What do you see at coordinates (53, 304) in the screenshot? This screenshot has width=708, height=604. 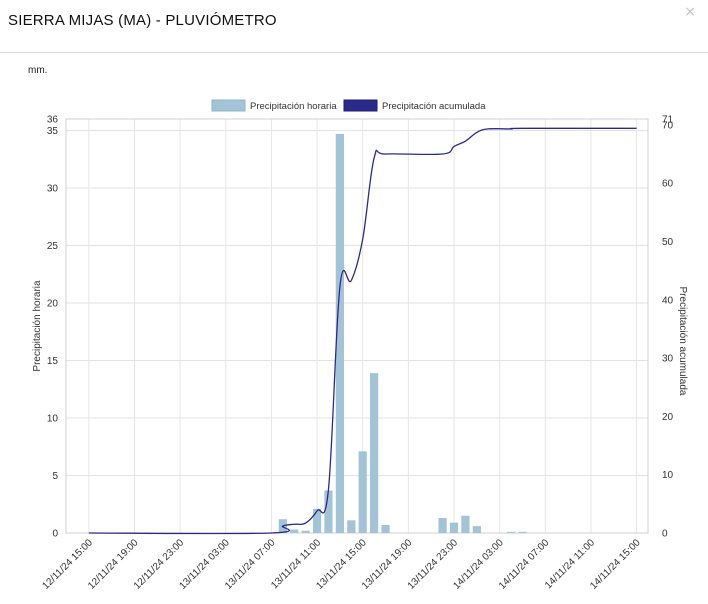 I see `y-left-tick-label: 20` at bounding box center [53, 304].